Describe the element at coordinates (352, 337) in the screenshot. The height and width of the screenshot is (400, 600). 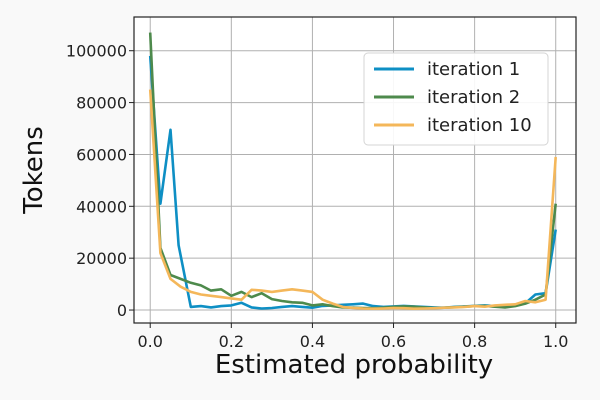
I see `x-axis-ticks: 0.0 0.2 0.4 0.6 0.8 1.0` at that location.